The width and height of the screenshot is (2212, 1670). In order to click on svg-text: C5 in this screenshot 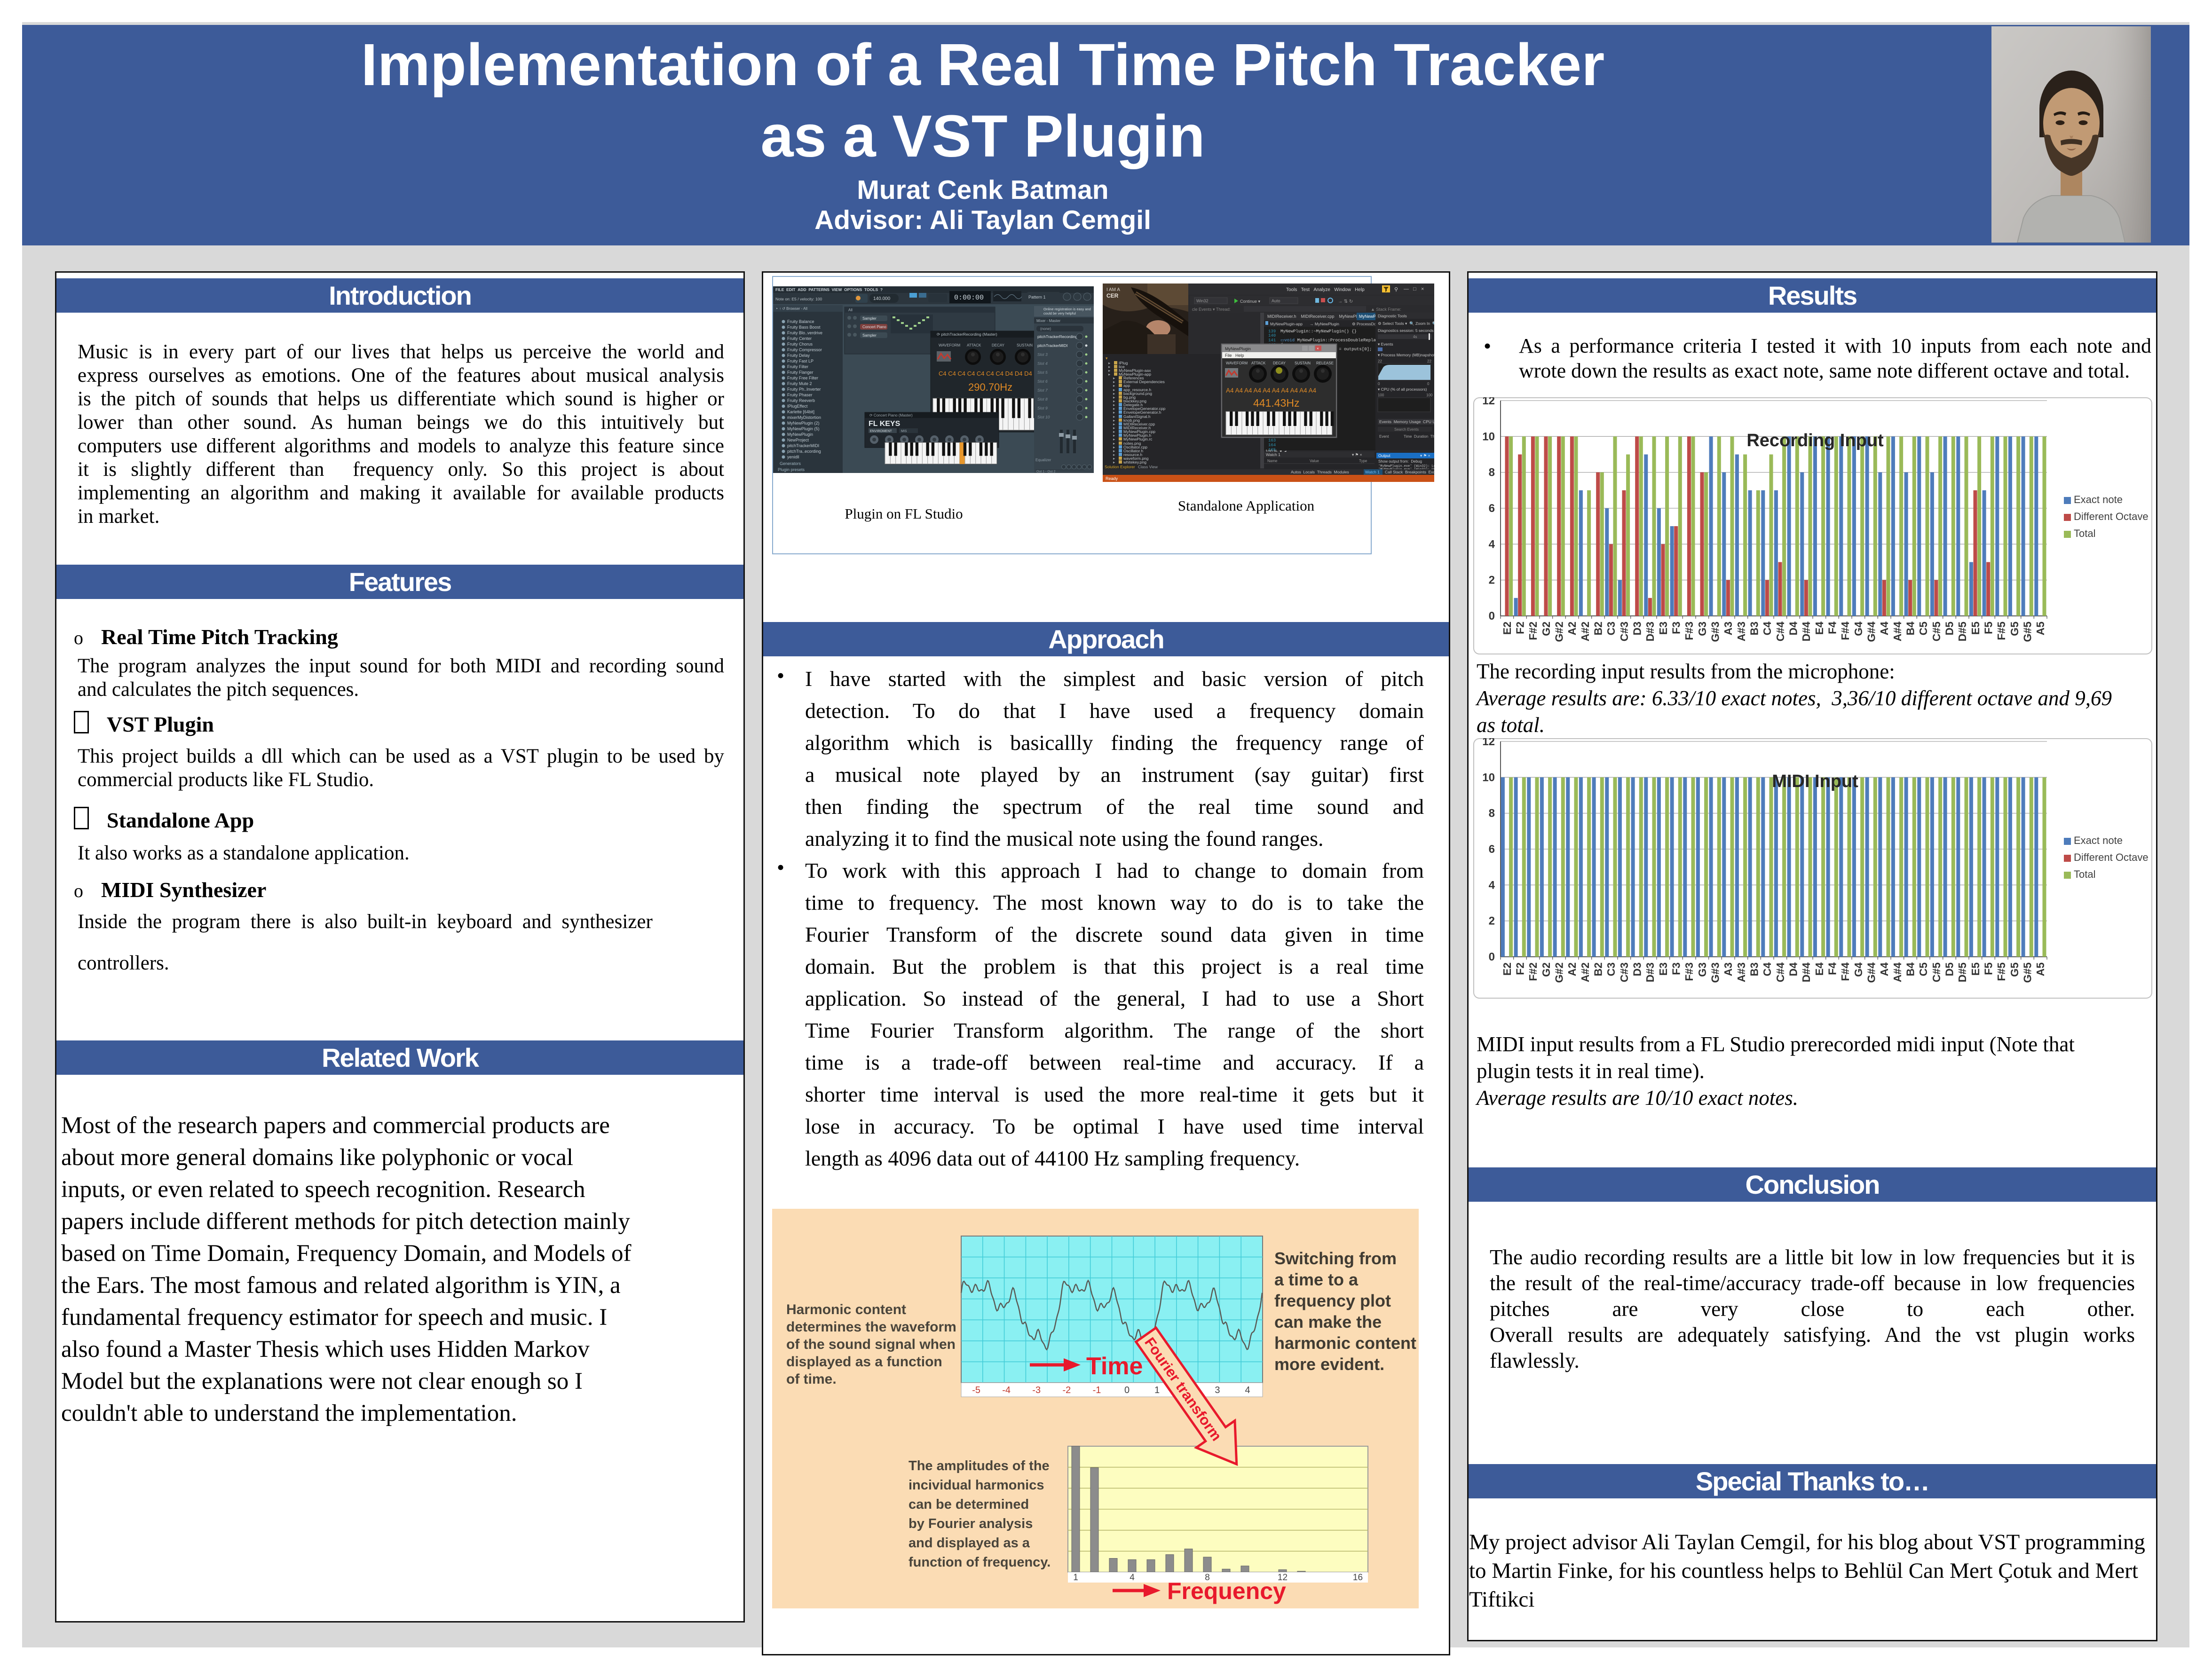, I will do `click(1923, 969)`.